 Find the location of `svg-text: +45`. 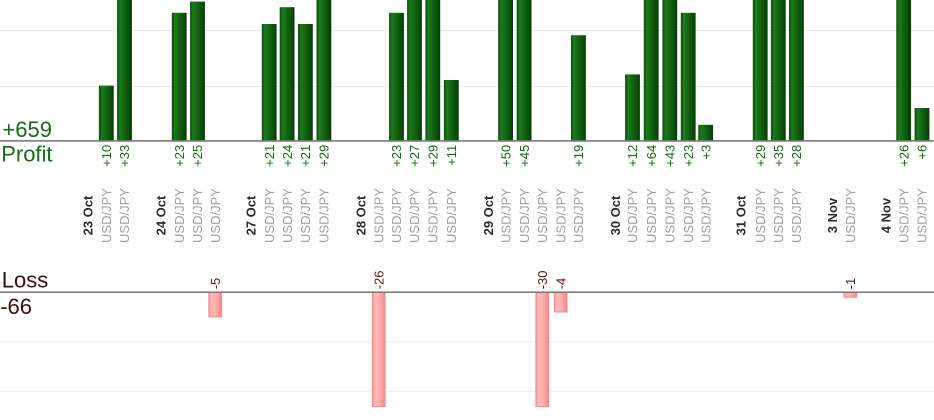

svg-text: +45 is located at coordinates (524, 156).